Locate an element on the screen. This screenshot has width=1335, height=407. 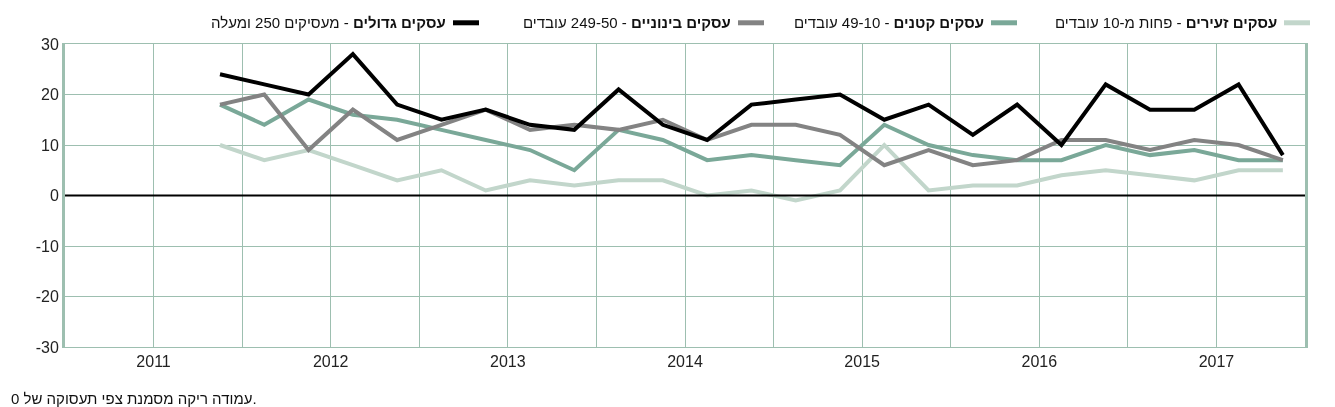
x-tick-label: 2013 is located at coordinates (508, 362).